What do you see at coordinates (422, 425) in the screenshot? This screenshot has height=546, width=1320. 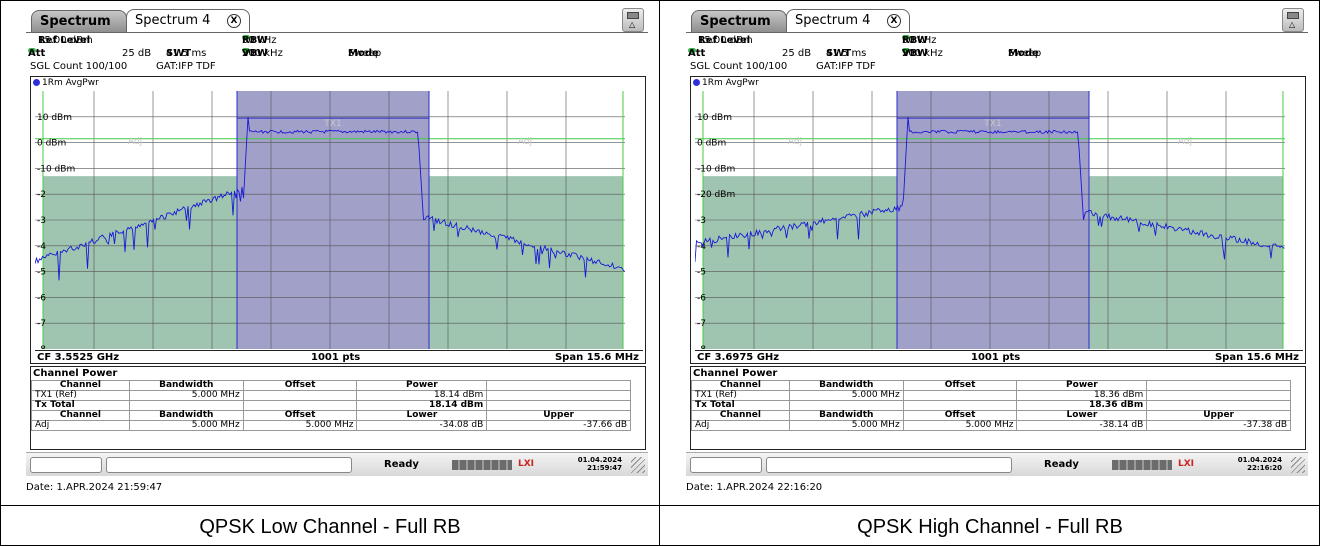 I see `table-cell: -34.08 dB` at bounding box center [422, 425].